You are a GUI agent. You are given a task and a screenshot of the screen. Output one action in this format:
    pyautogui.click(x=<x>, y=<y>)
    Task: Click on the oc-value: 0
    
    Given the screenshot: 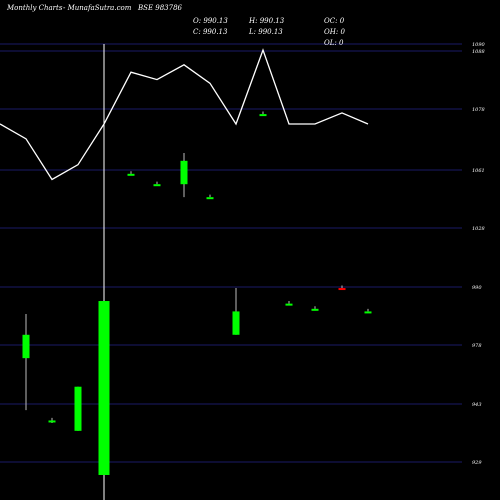 What is the action you would take?
    pyautogui.click(x=342, y=21)
    